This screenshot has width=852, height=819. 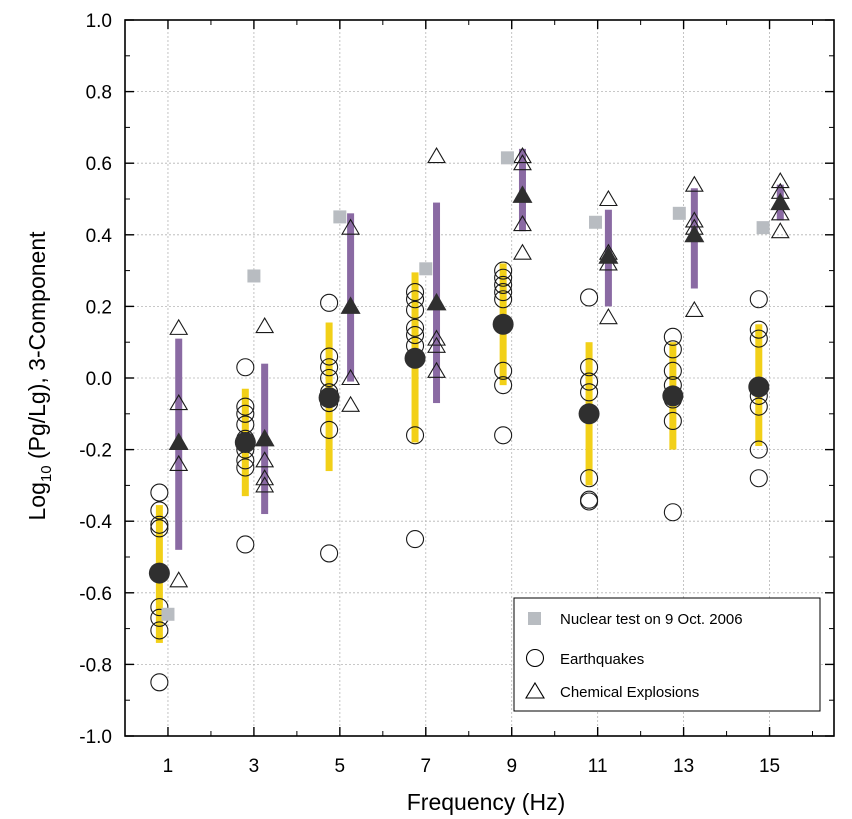 What do you see at coordinates (95, 594) in the screenshot?
I see `y-tick-label: -0.6` at bounding box center [95, 594].